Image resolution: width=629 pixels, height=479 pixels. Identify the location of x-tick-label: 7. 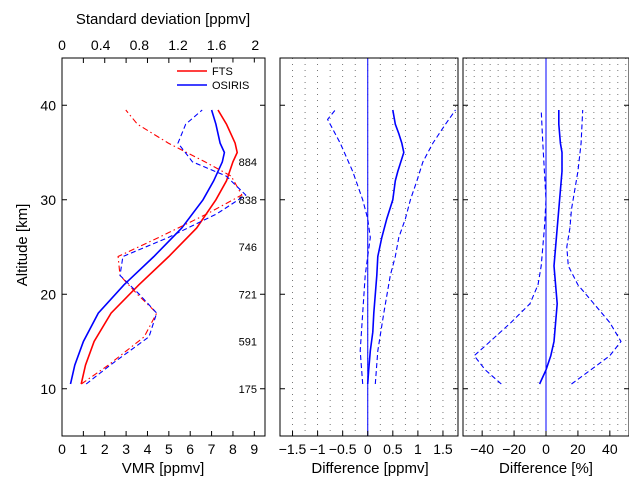
(212, 449).